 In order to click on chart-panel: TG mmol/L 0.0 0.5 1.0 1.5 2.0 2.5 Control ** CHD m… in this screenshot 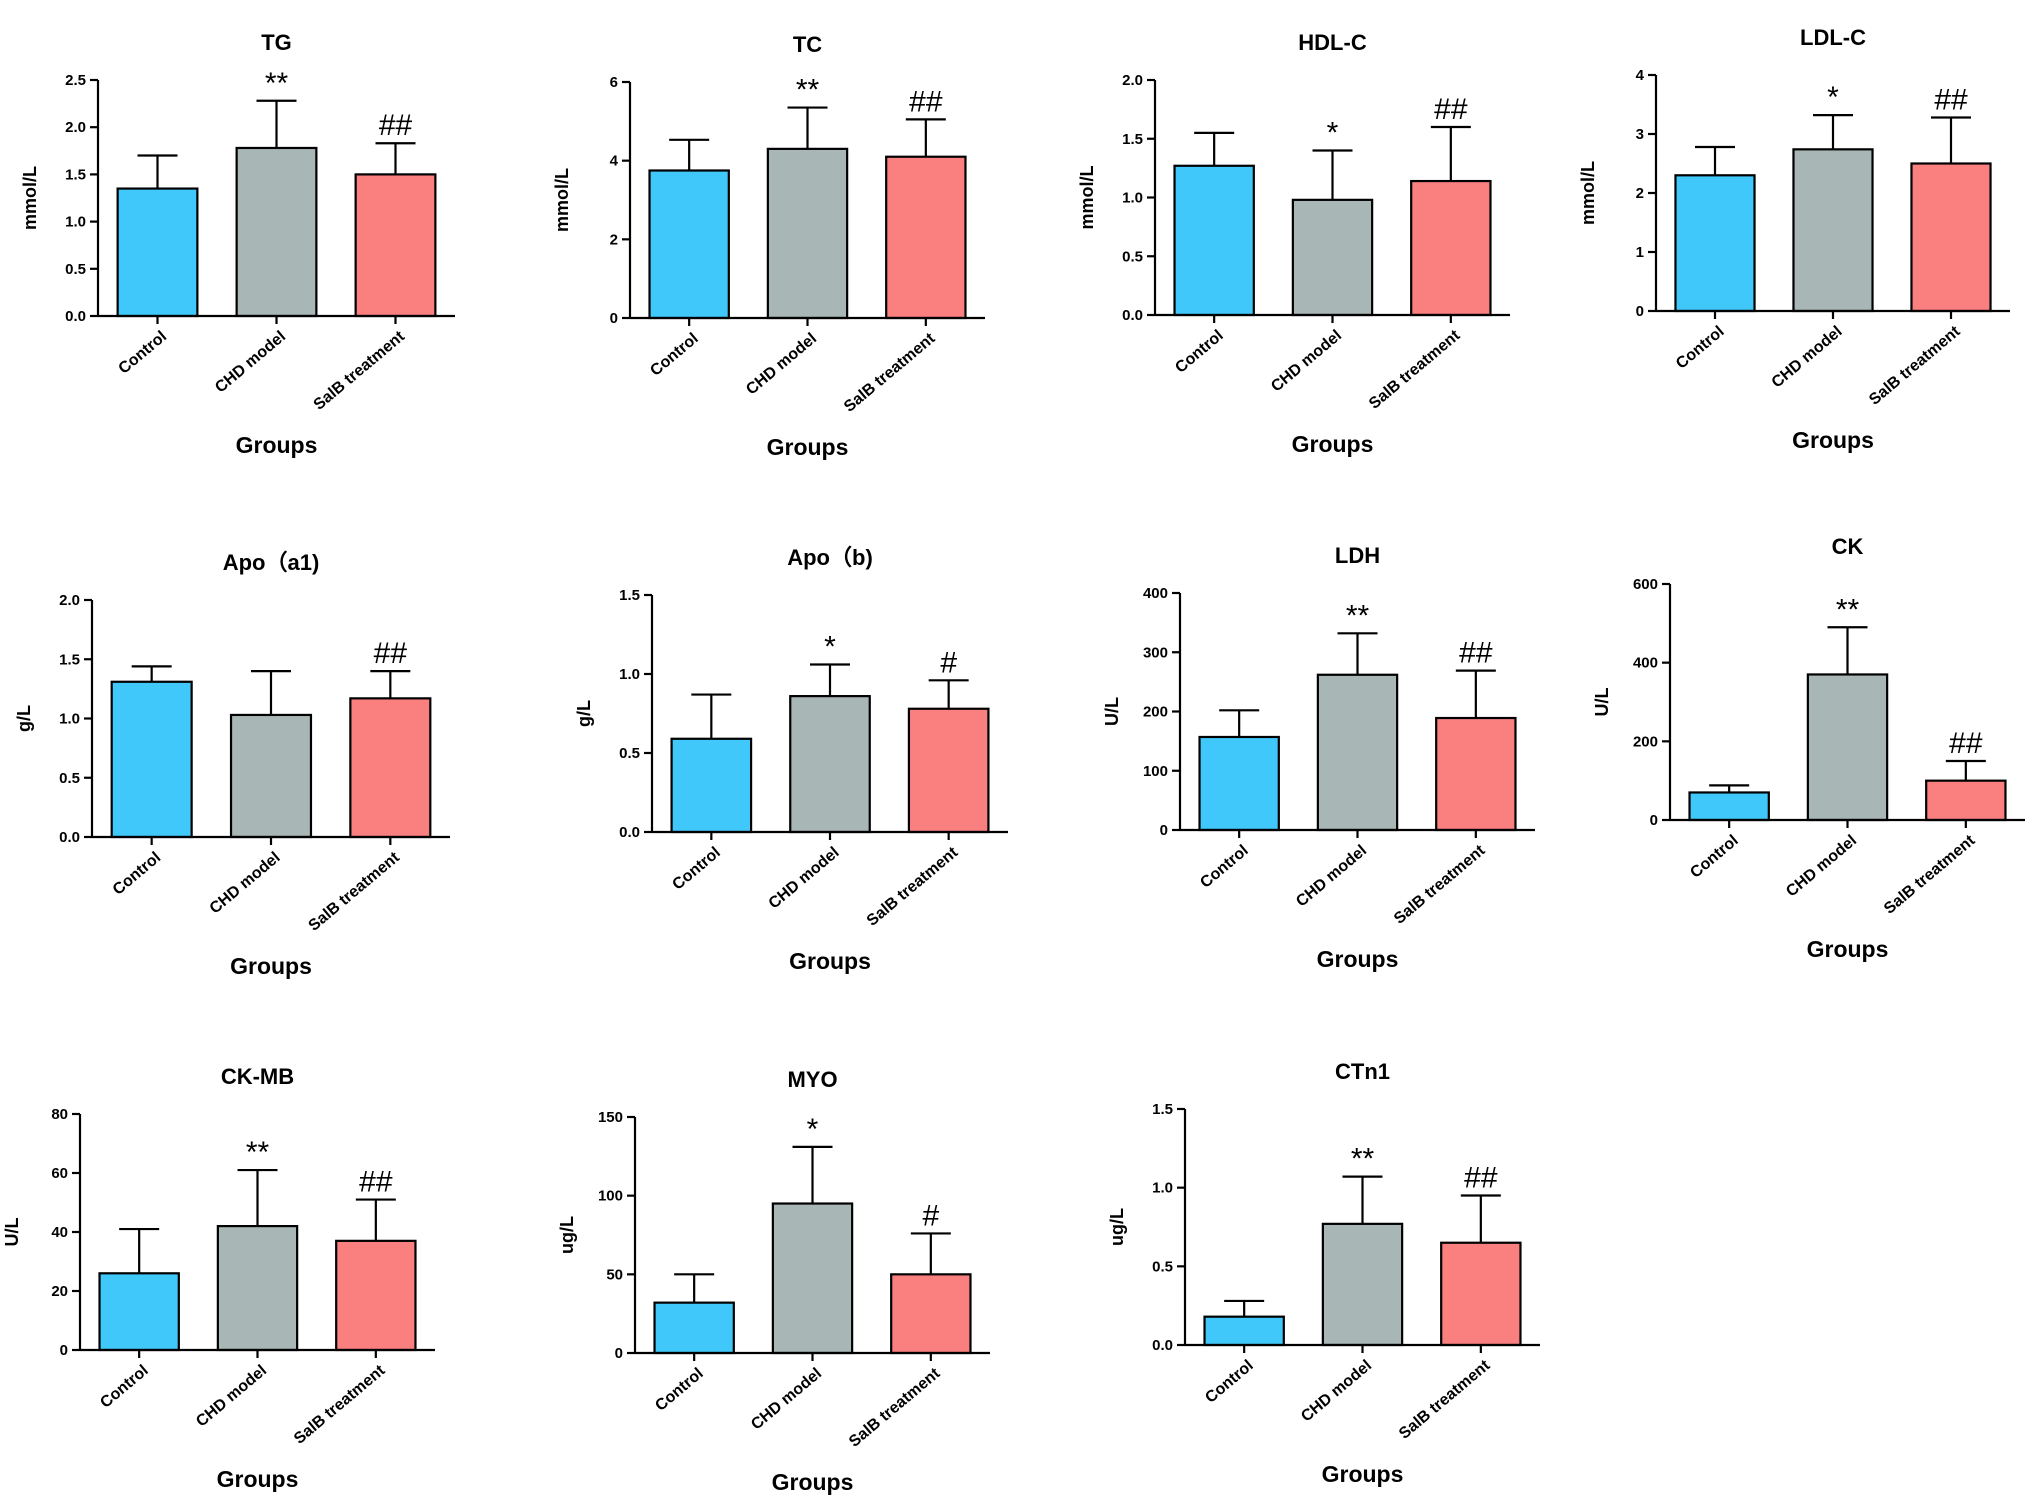, I will do `click(237, 244)`.